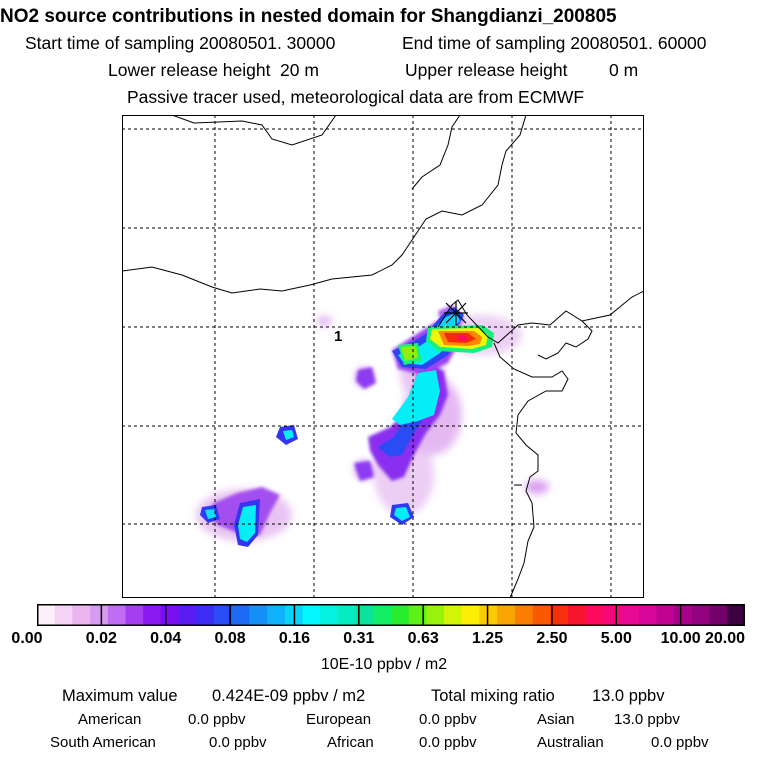 The image size is (768, 768). Describe the element at coordinates (27, 638) in the screenshot. I see `colorbar-tick-label: 0.00` at that location.